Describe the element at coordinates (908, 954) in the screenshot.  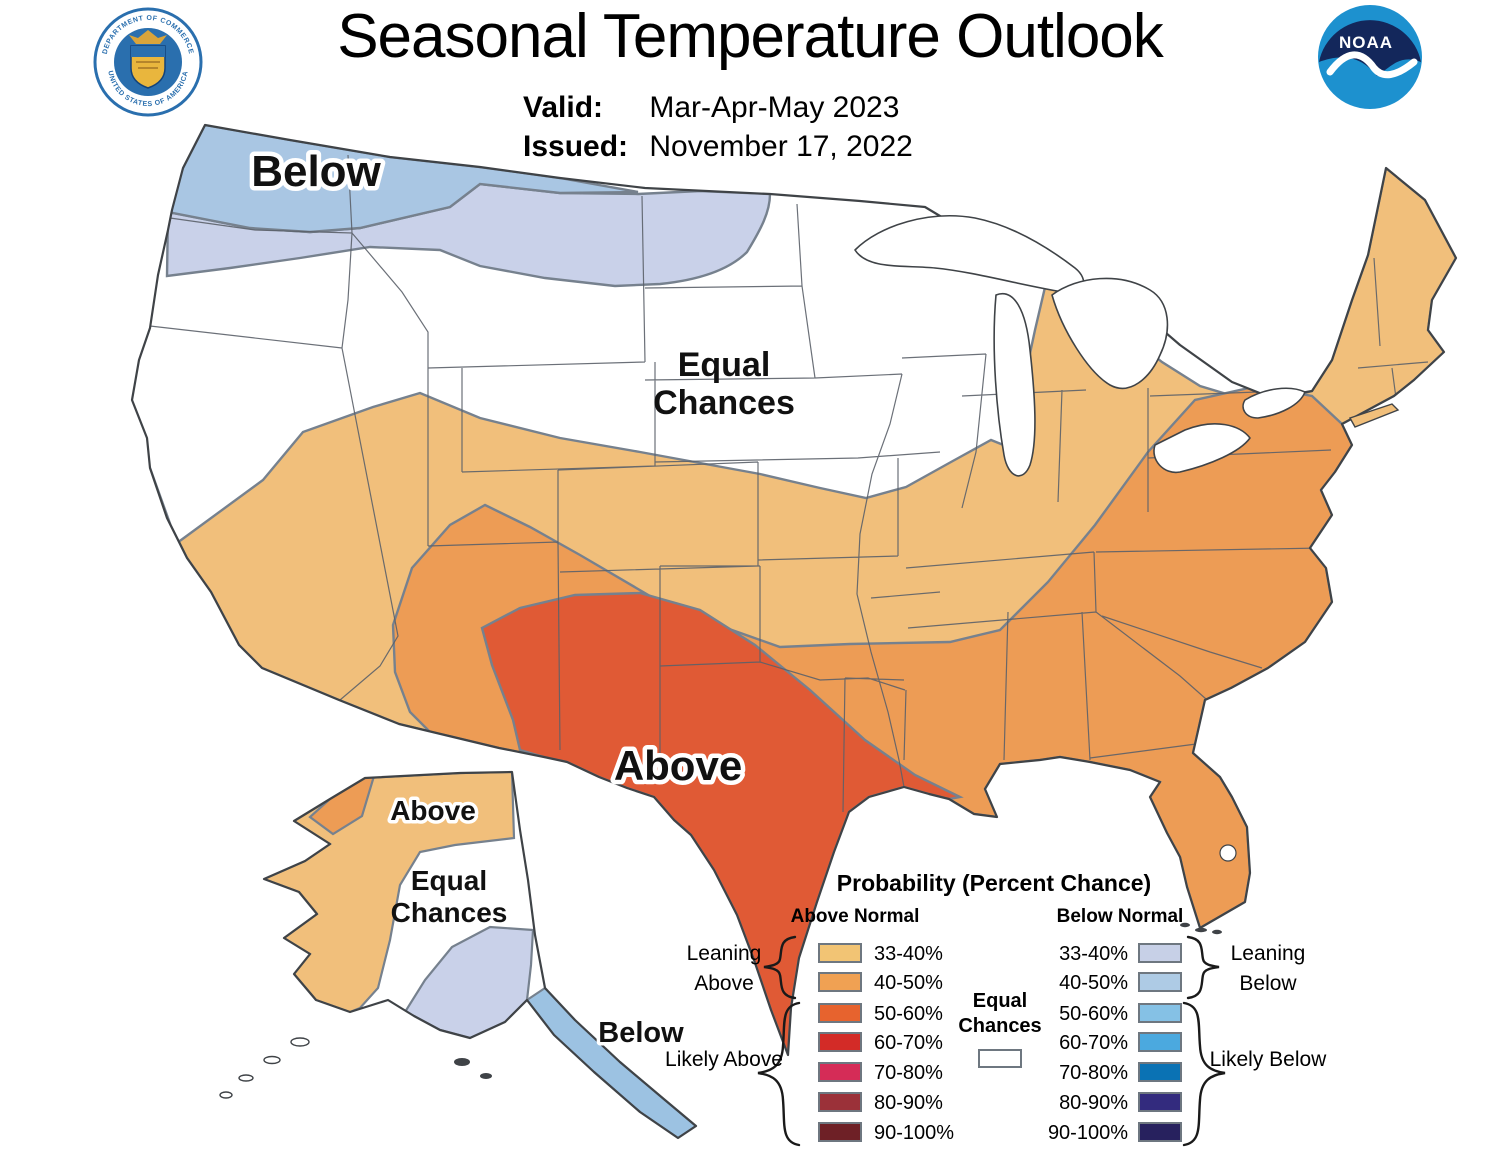
I see `range-above-0: 33-40%` at that location.